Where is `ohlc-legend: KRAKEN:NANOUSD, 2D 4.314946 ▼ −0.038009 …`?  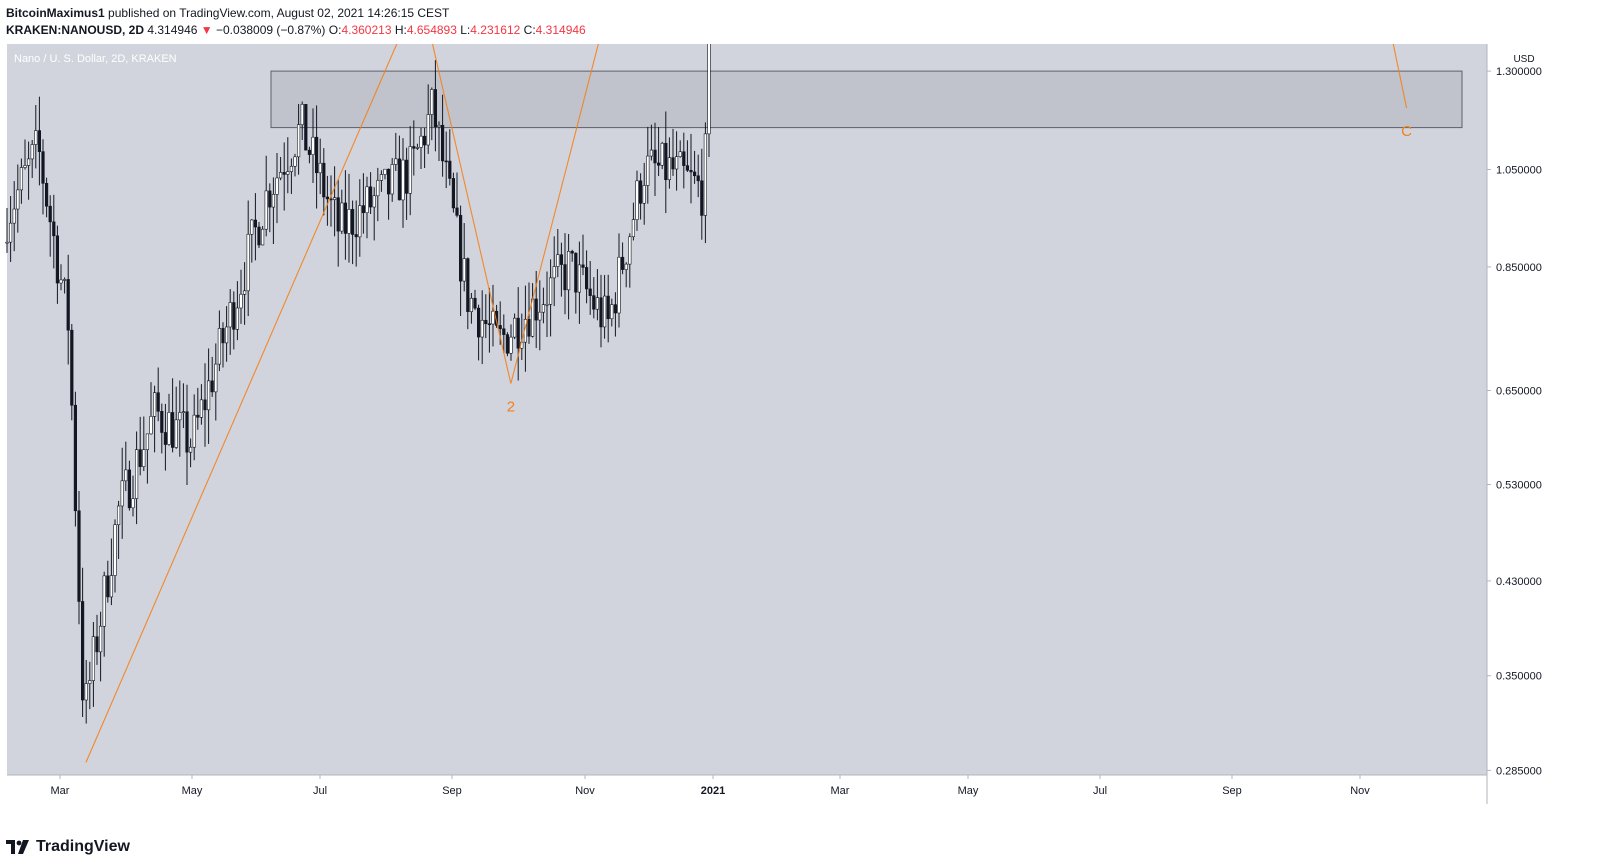 ohlc-legend: KRAKEN:NANOUSD, 2D 4.314946 ▼ −0.038009 … is located at coordinates (296, 30).